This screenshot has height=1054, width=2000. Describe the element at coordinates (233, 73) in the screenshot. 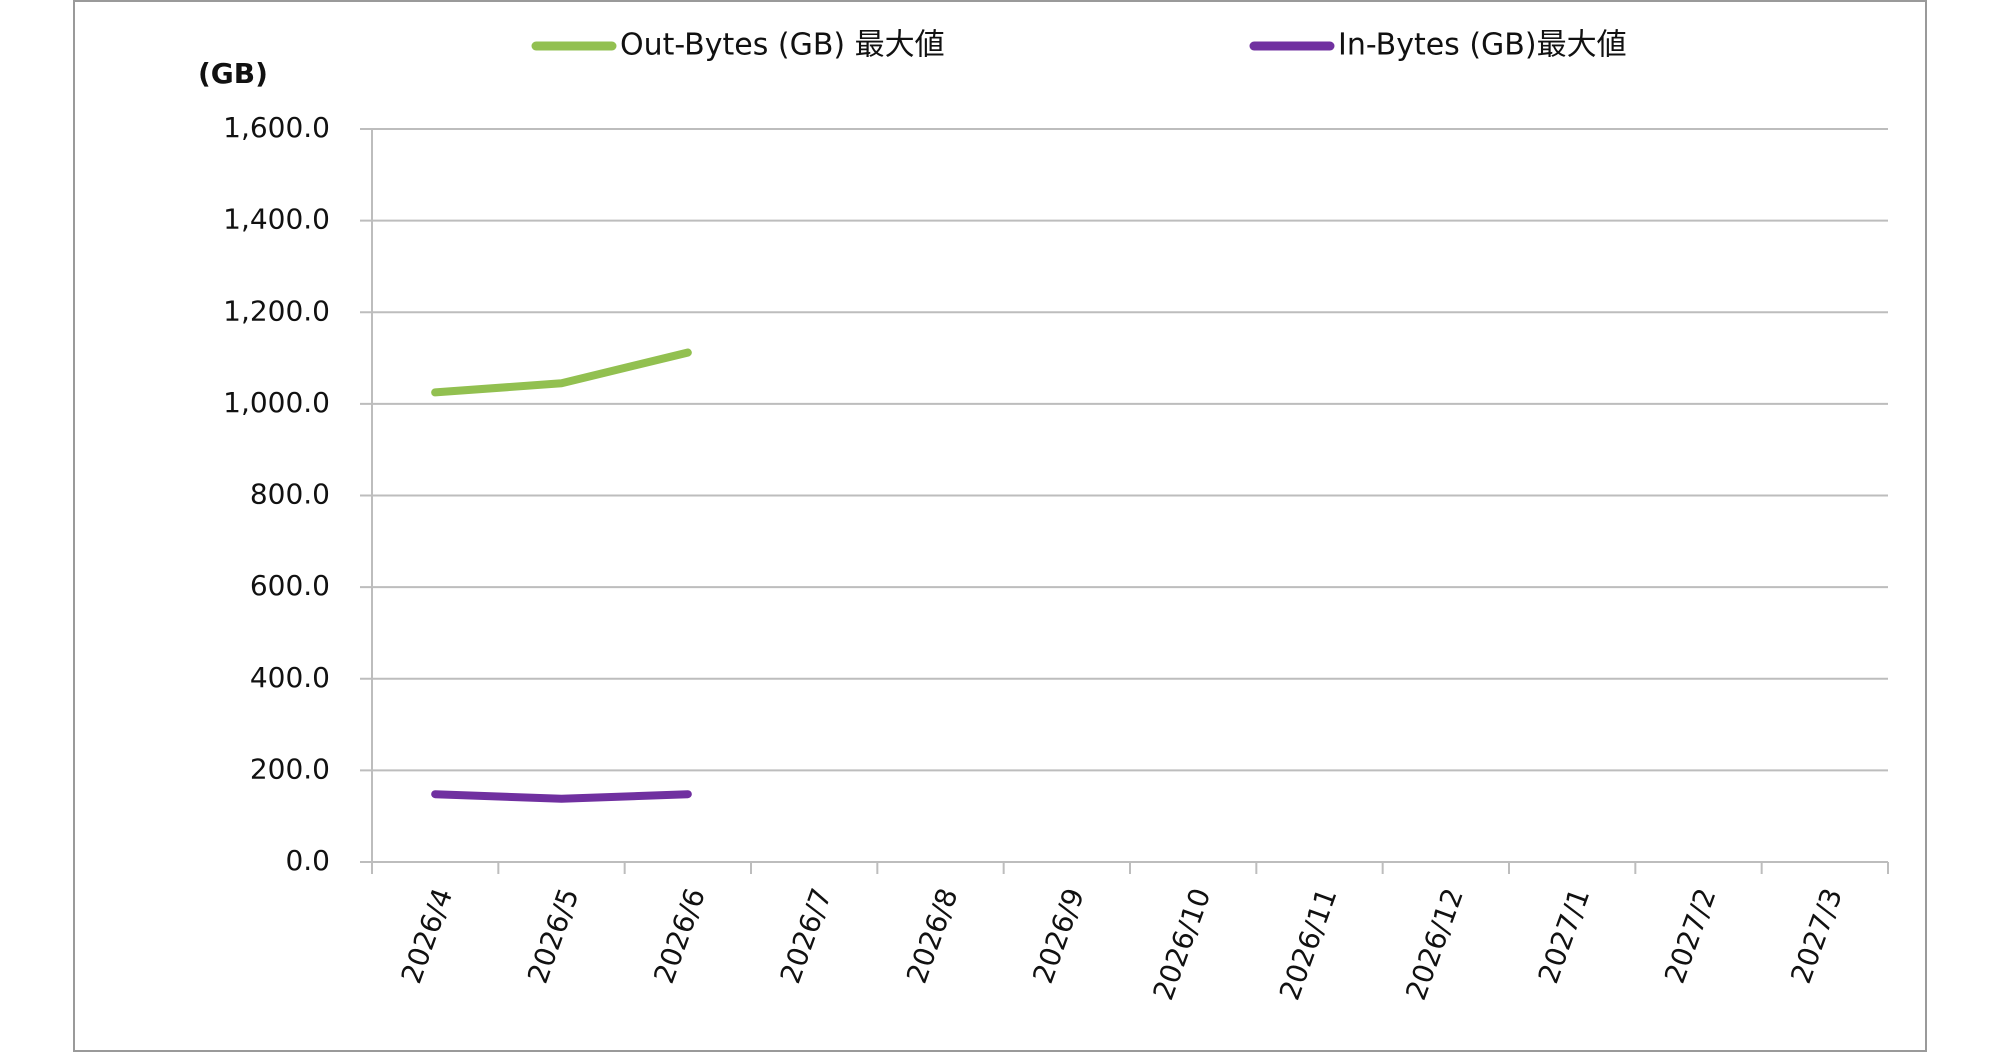

I see `y-axis-label: (GB)` at that location.